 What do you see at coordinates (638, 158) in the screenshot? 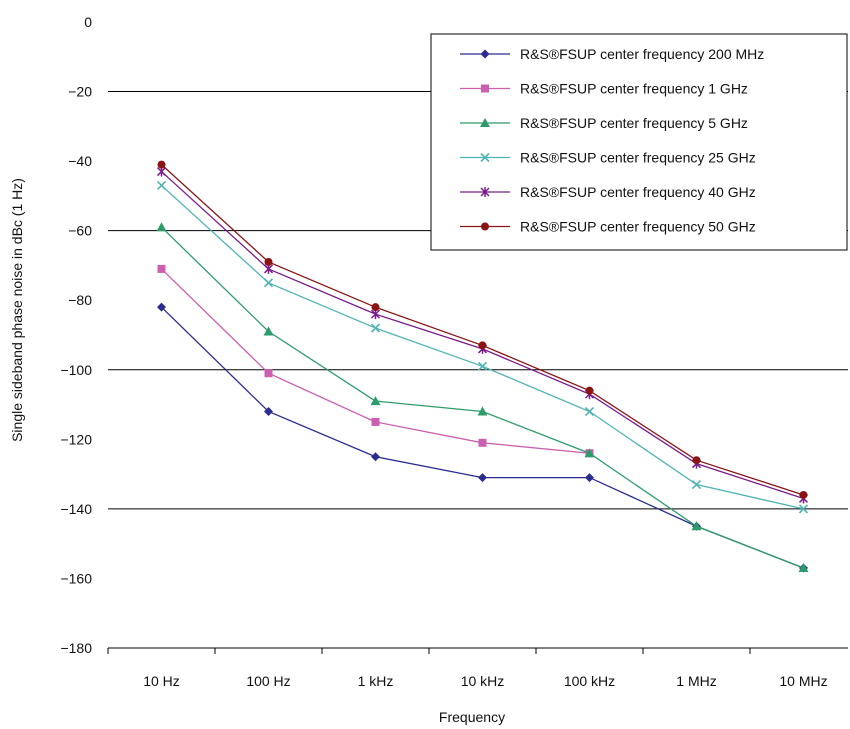
I see `legend-label: R&S®FSUP center frequency 25 GHz` at bounding box center [638, 158].